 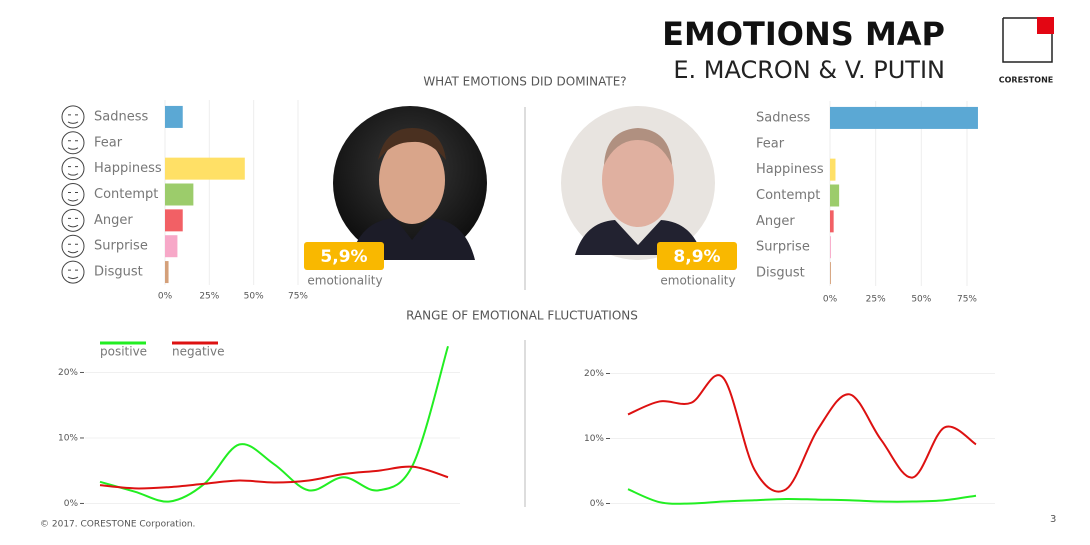 I want to click on title: EMOTIONS MAP, so click(x=803, y=34).